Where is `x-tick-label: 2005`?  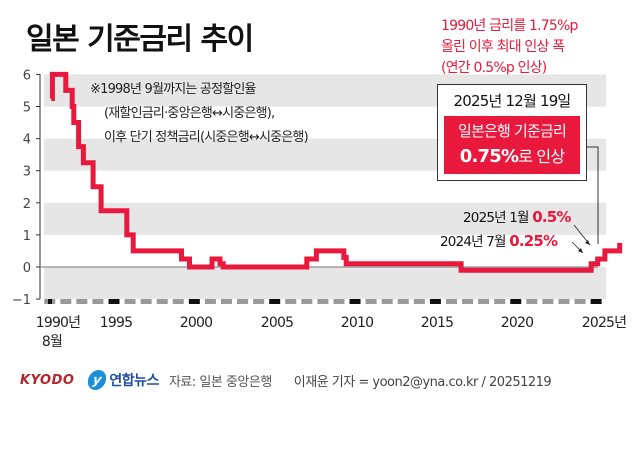 x-tick-label: 2005 is located at coordinates (277, 323).